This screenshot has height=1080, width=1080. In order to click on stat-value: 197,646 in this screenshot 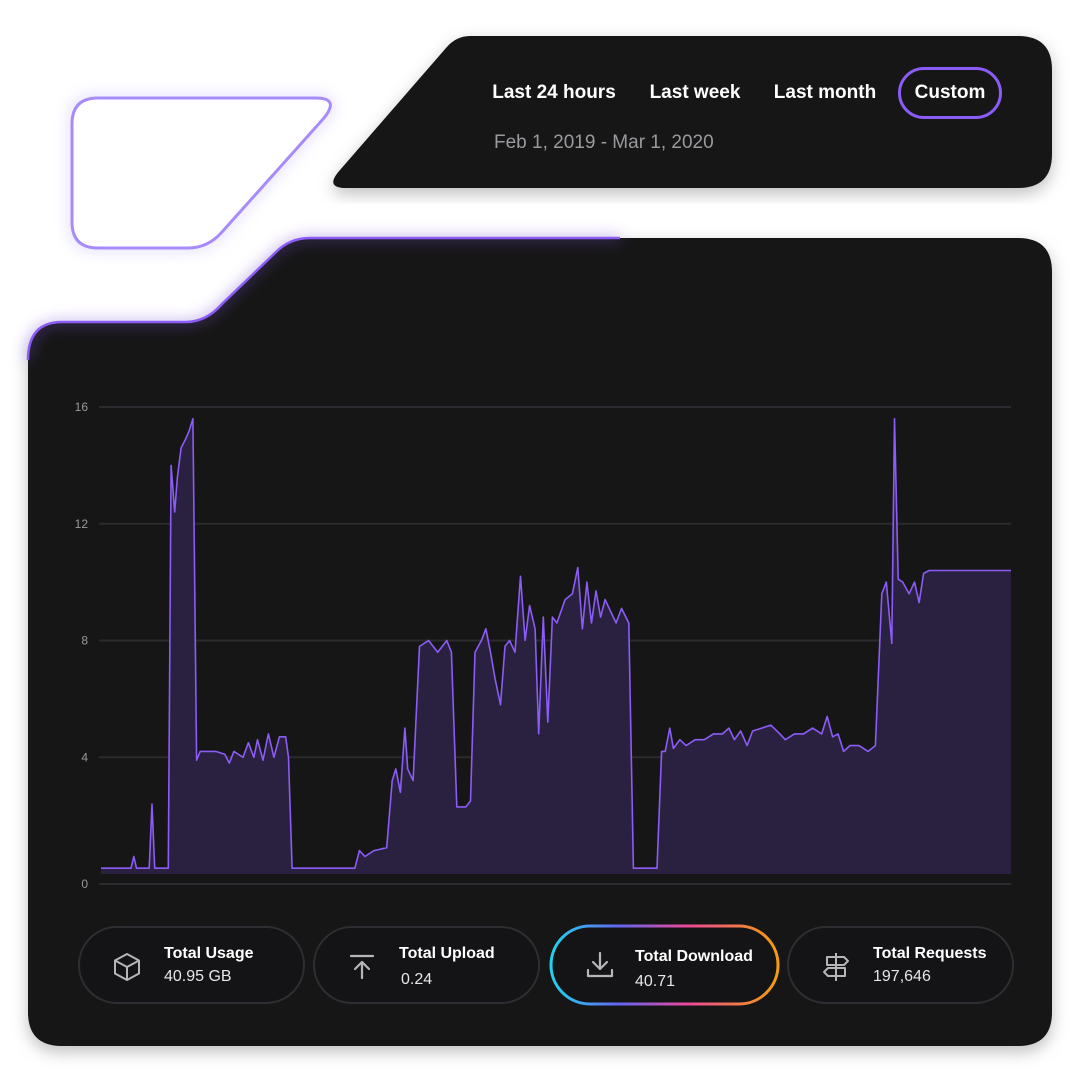, I will do `click(902, 976)`.